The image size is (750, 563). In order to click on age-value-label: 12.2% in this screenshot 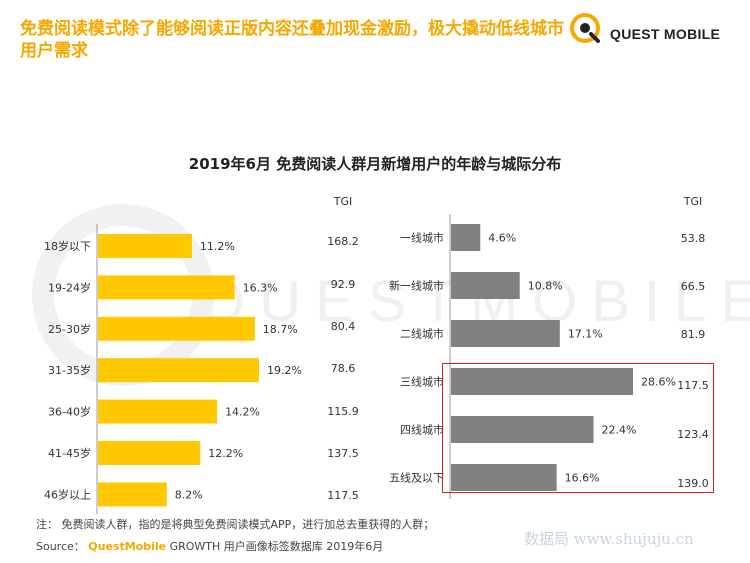, I will do `click(225, 453)`.